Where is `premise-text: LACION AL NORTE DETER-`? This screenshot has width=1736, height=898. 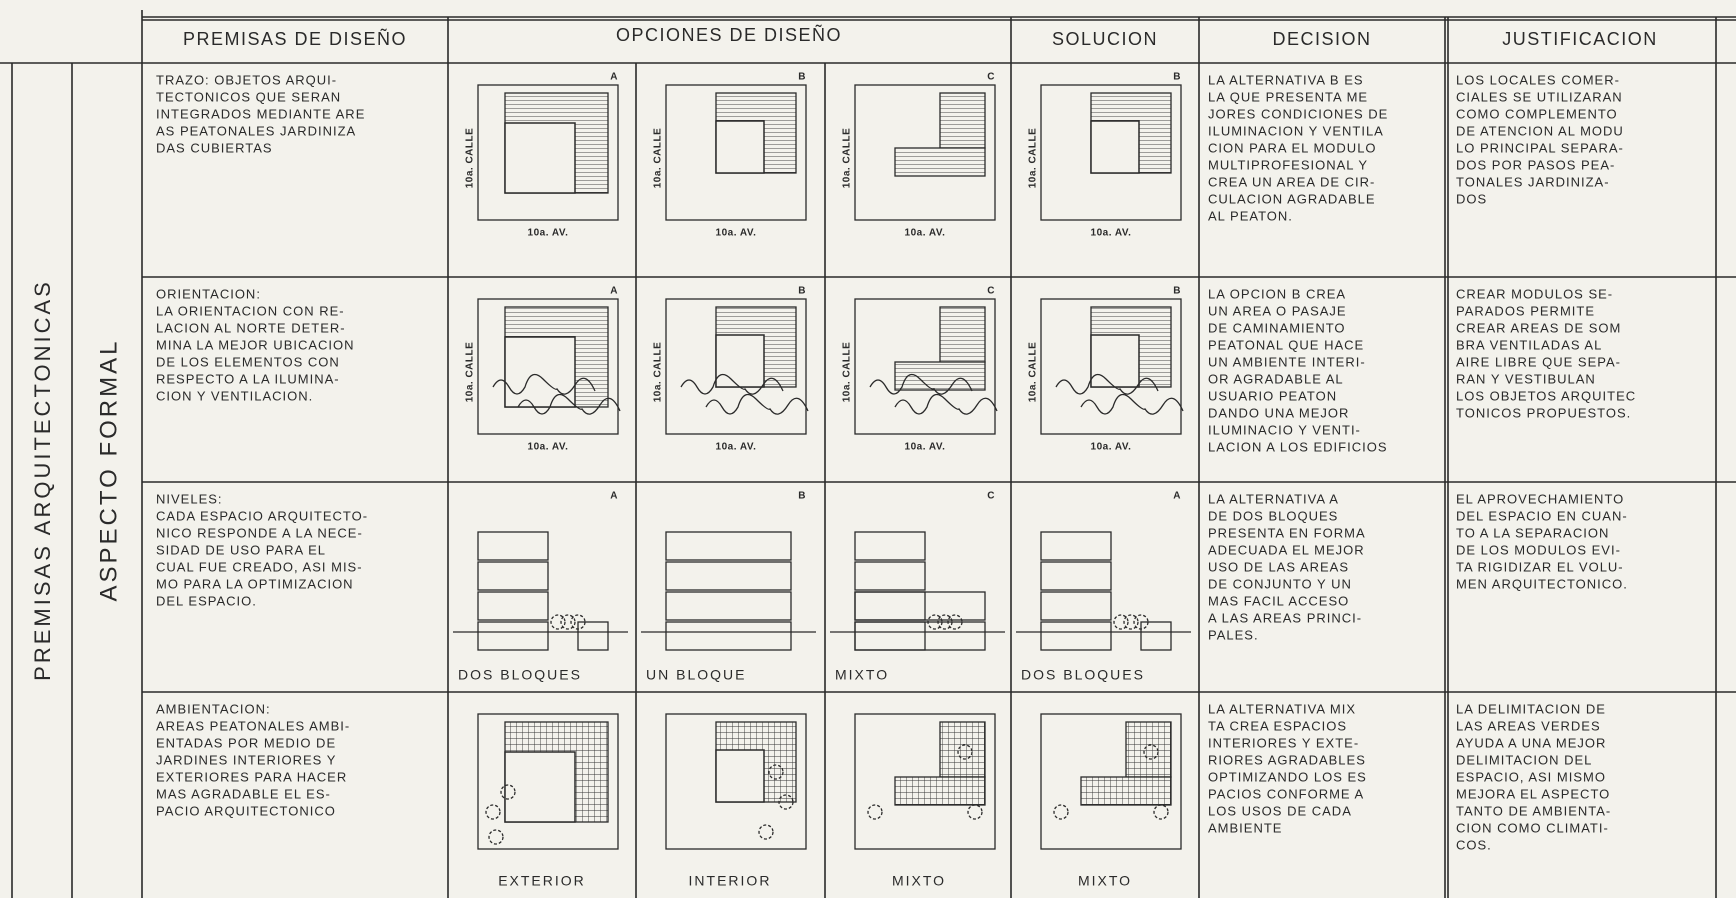
premise-text: LACION AL NORTE DETER- is located at coordinates (251, 327).